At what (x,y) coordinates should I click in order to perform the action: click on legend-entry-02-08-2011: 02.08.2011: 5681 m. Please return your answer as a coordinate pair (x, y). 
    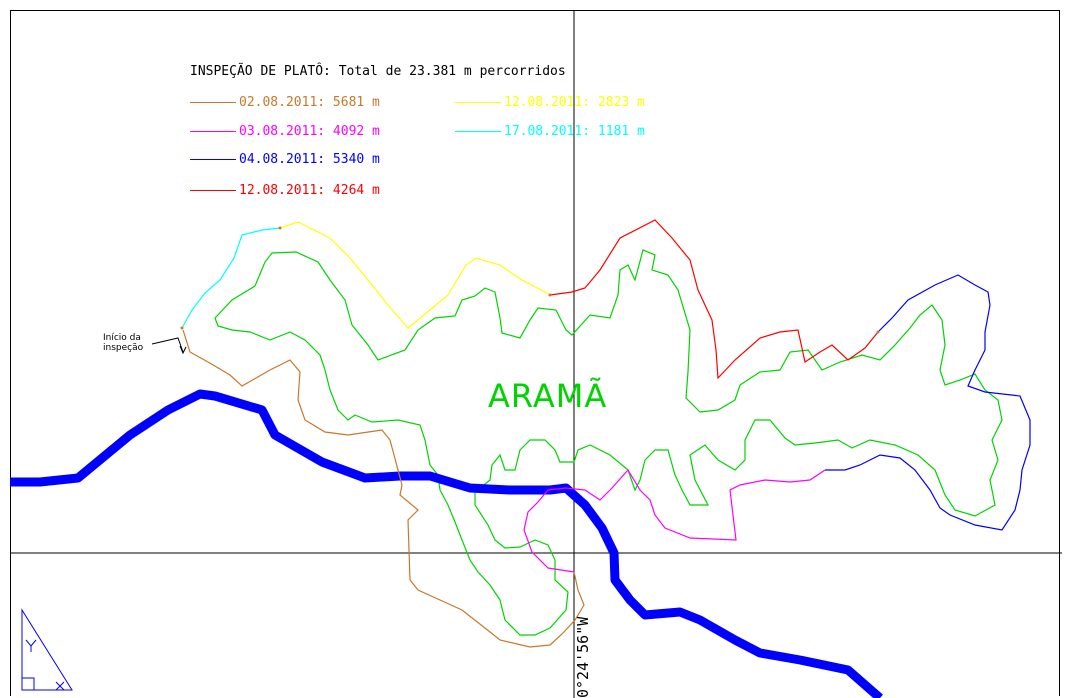
    Looking at the image, I should click on (285, 102).